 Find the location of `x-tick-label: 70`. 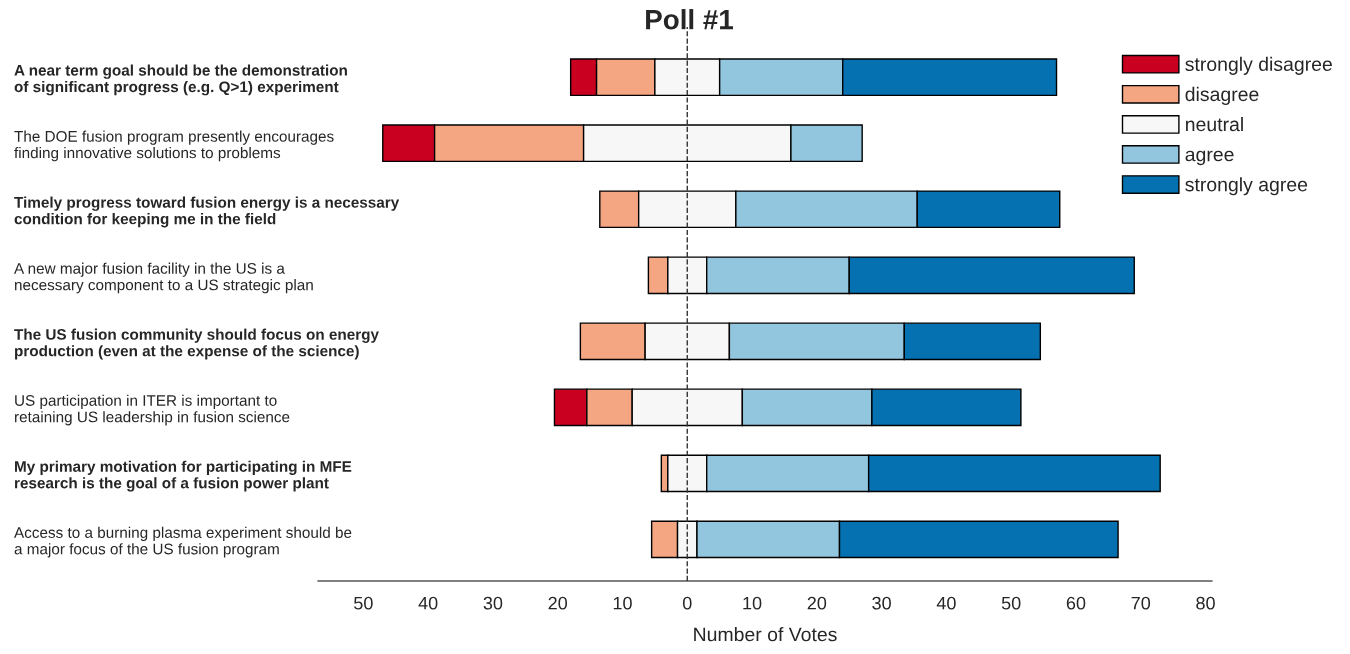

x-tick-label: 70 is located at coordinates (1141, 603).